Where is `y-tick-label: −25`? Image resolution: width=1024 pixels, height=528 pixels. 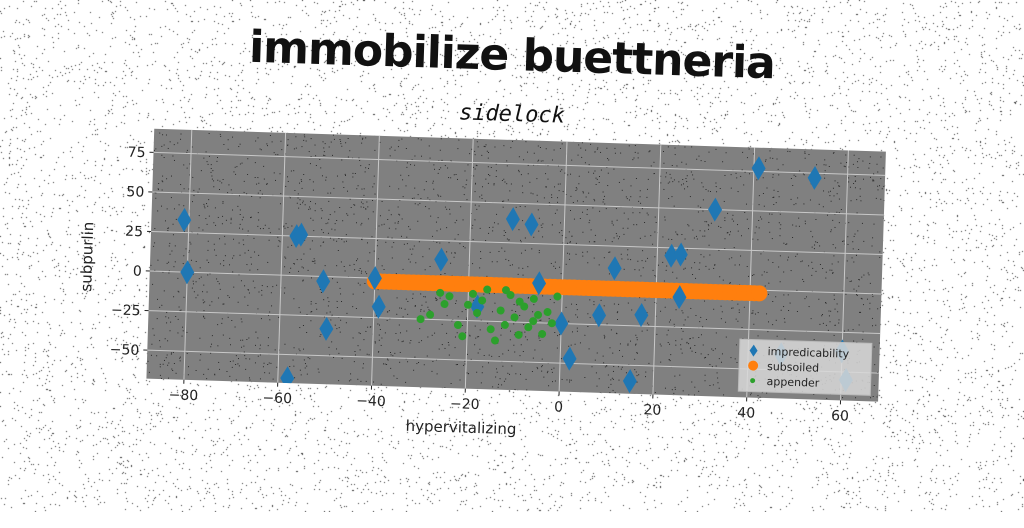 y-tick-label: −25 is located at coordinates (126, 310).